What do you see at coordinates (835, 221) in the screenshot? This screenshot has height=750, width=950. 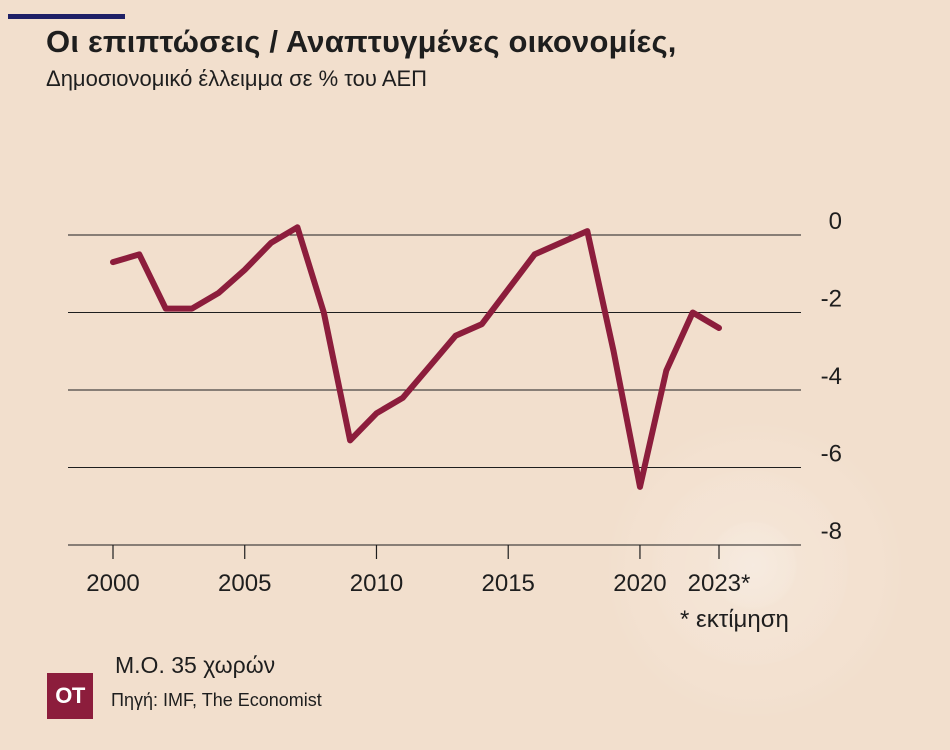 I see `y-tick-label: 0` at bounding box center [835, 221].